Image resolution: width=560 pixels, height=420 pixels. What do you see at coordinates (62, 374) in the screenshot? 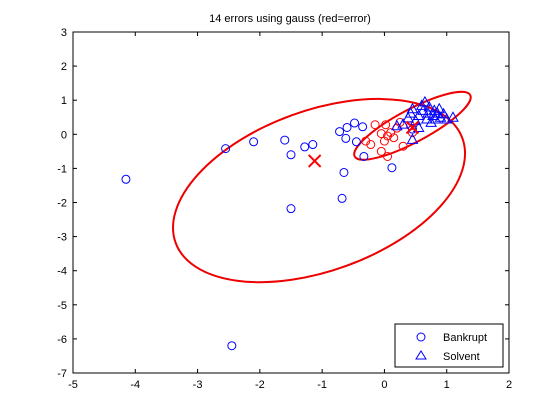
I see `y-tick-label: -7` at bounding box center [62, 374].